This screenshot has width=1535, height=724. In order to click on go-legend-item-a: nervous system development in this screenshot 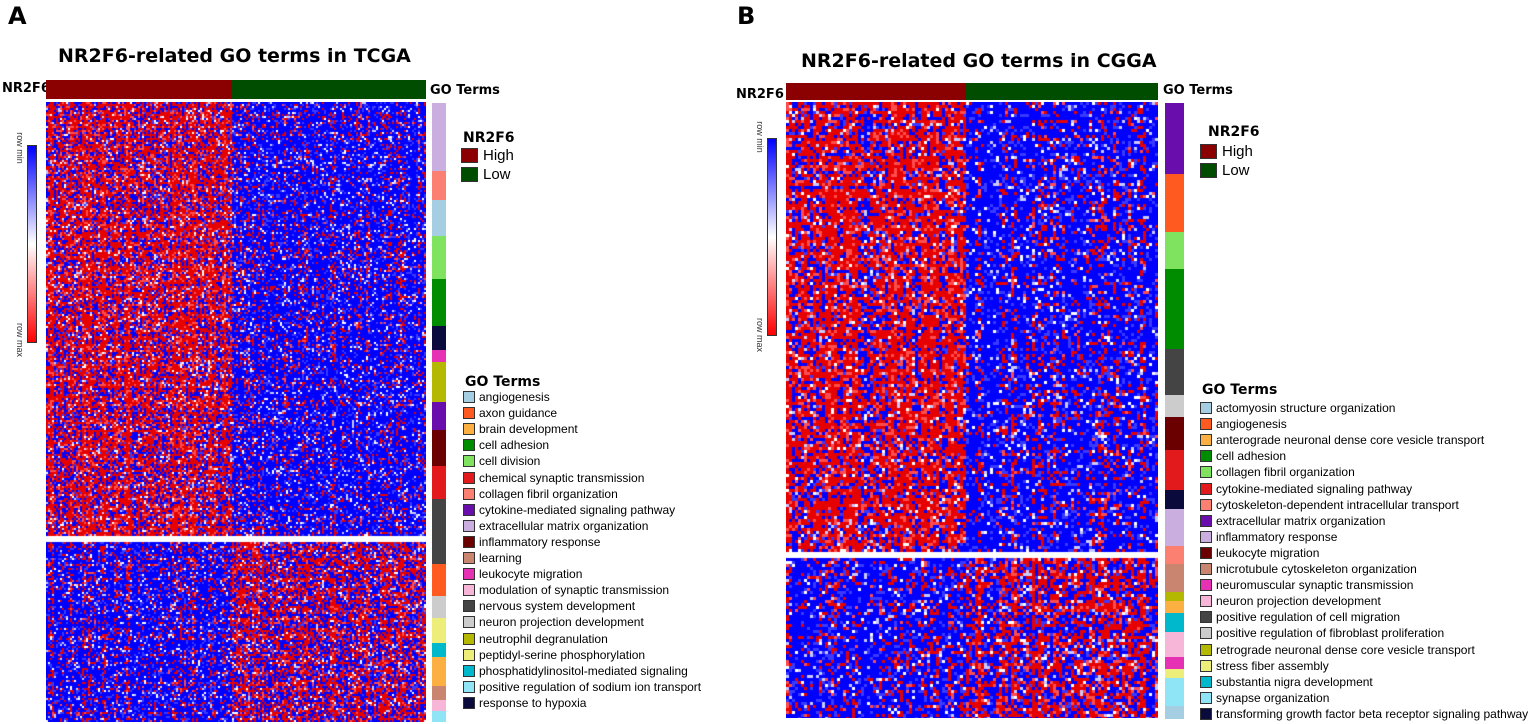, I will do `click(549, 606)`.